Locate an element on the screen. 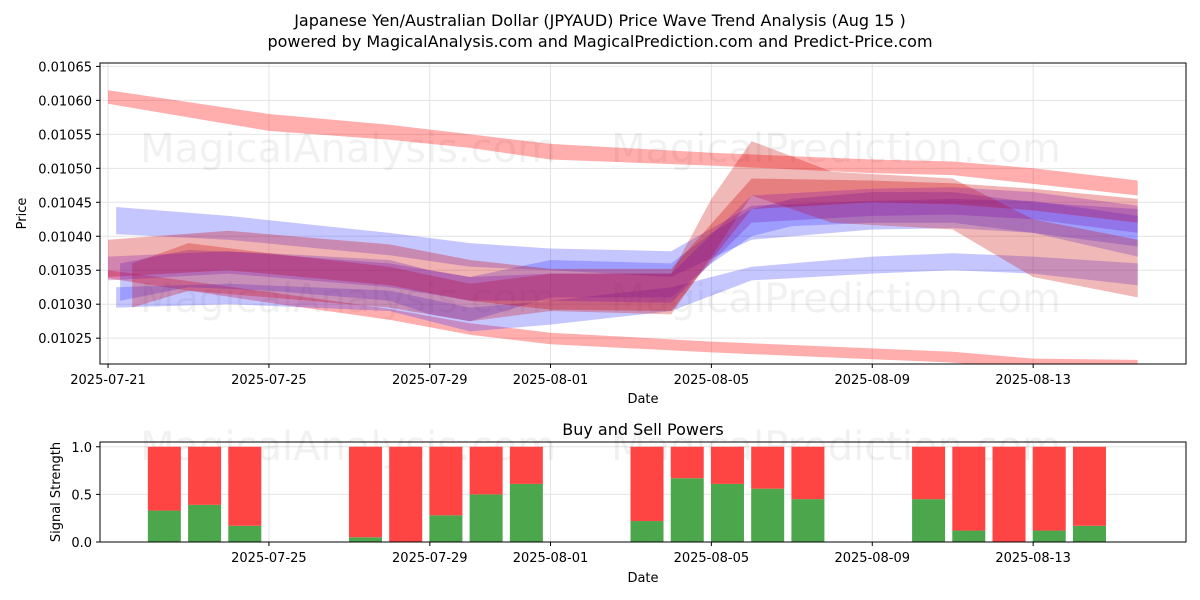  series-band-lower-envelope is located at coordinates (623, 317).